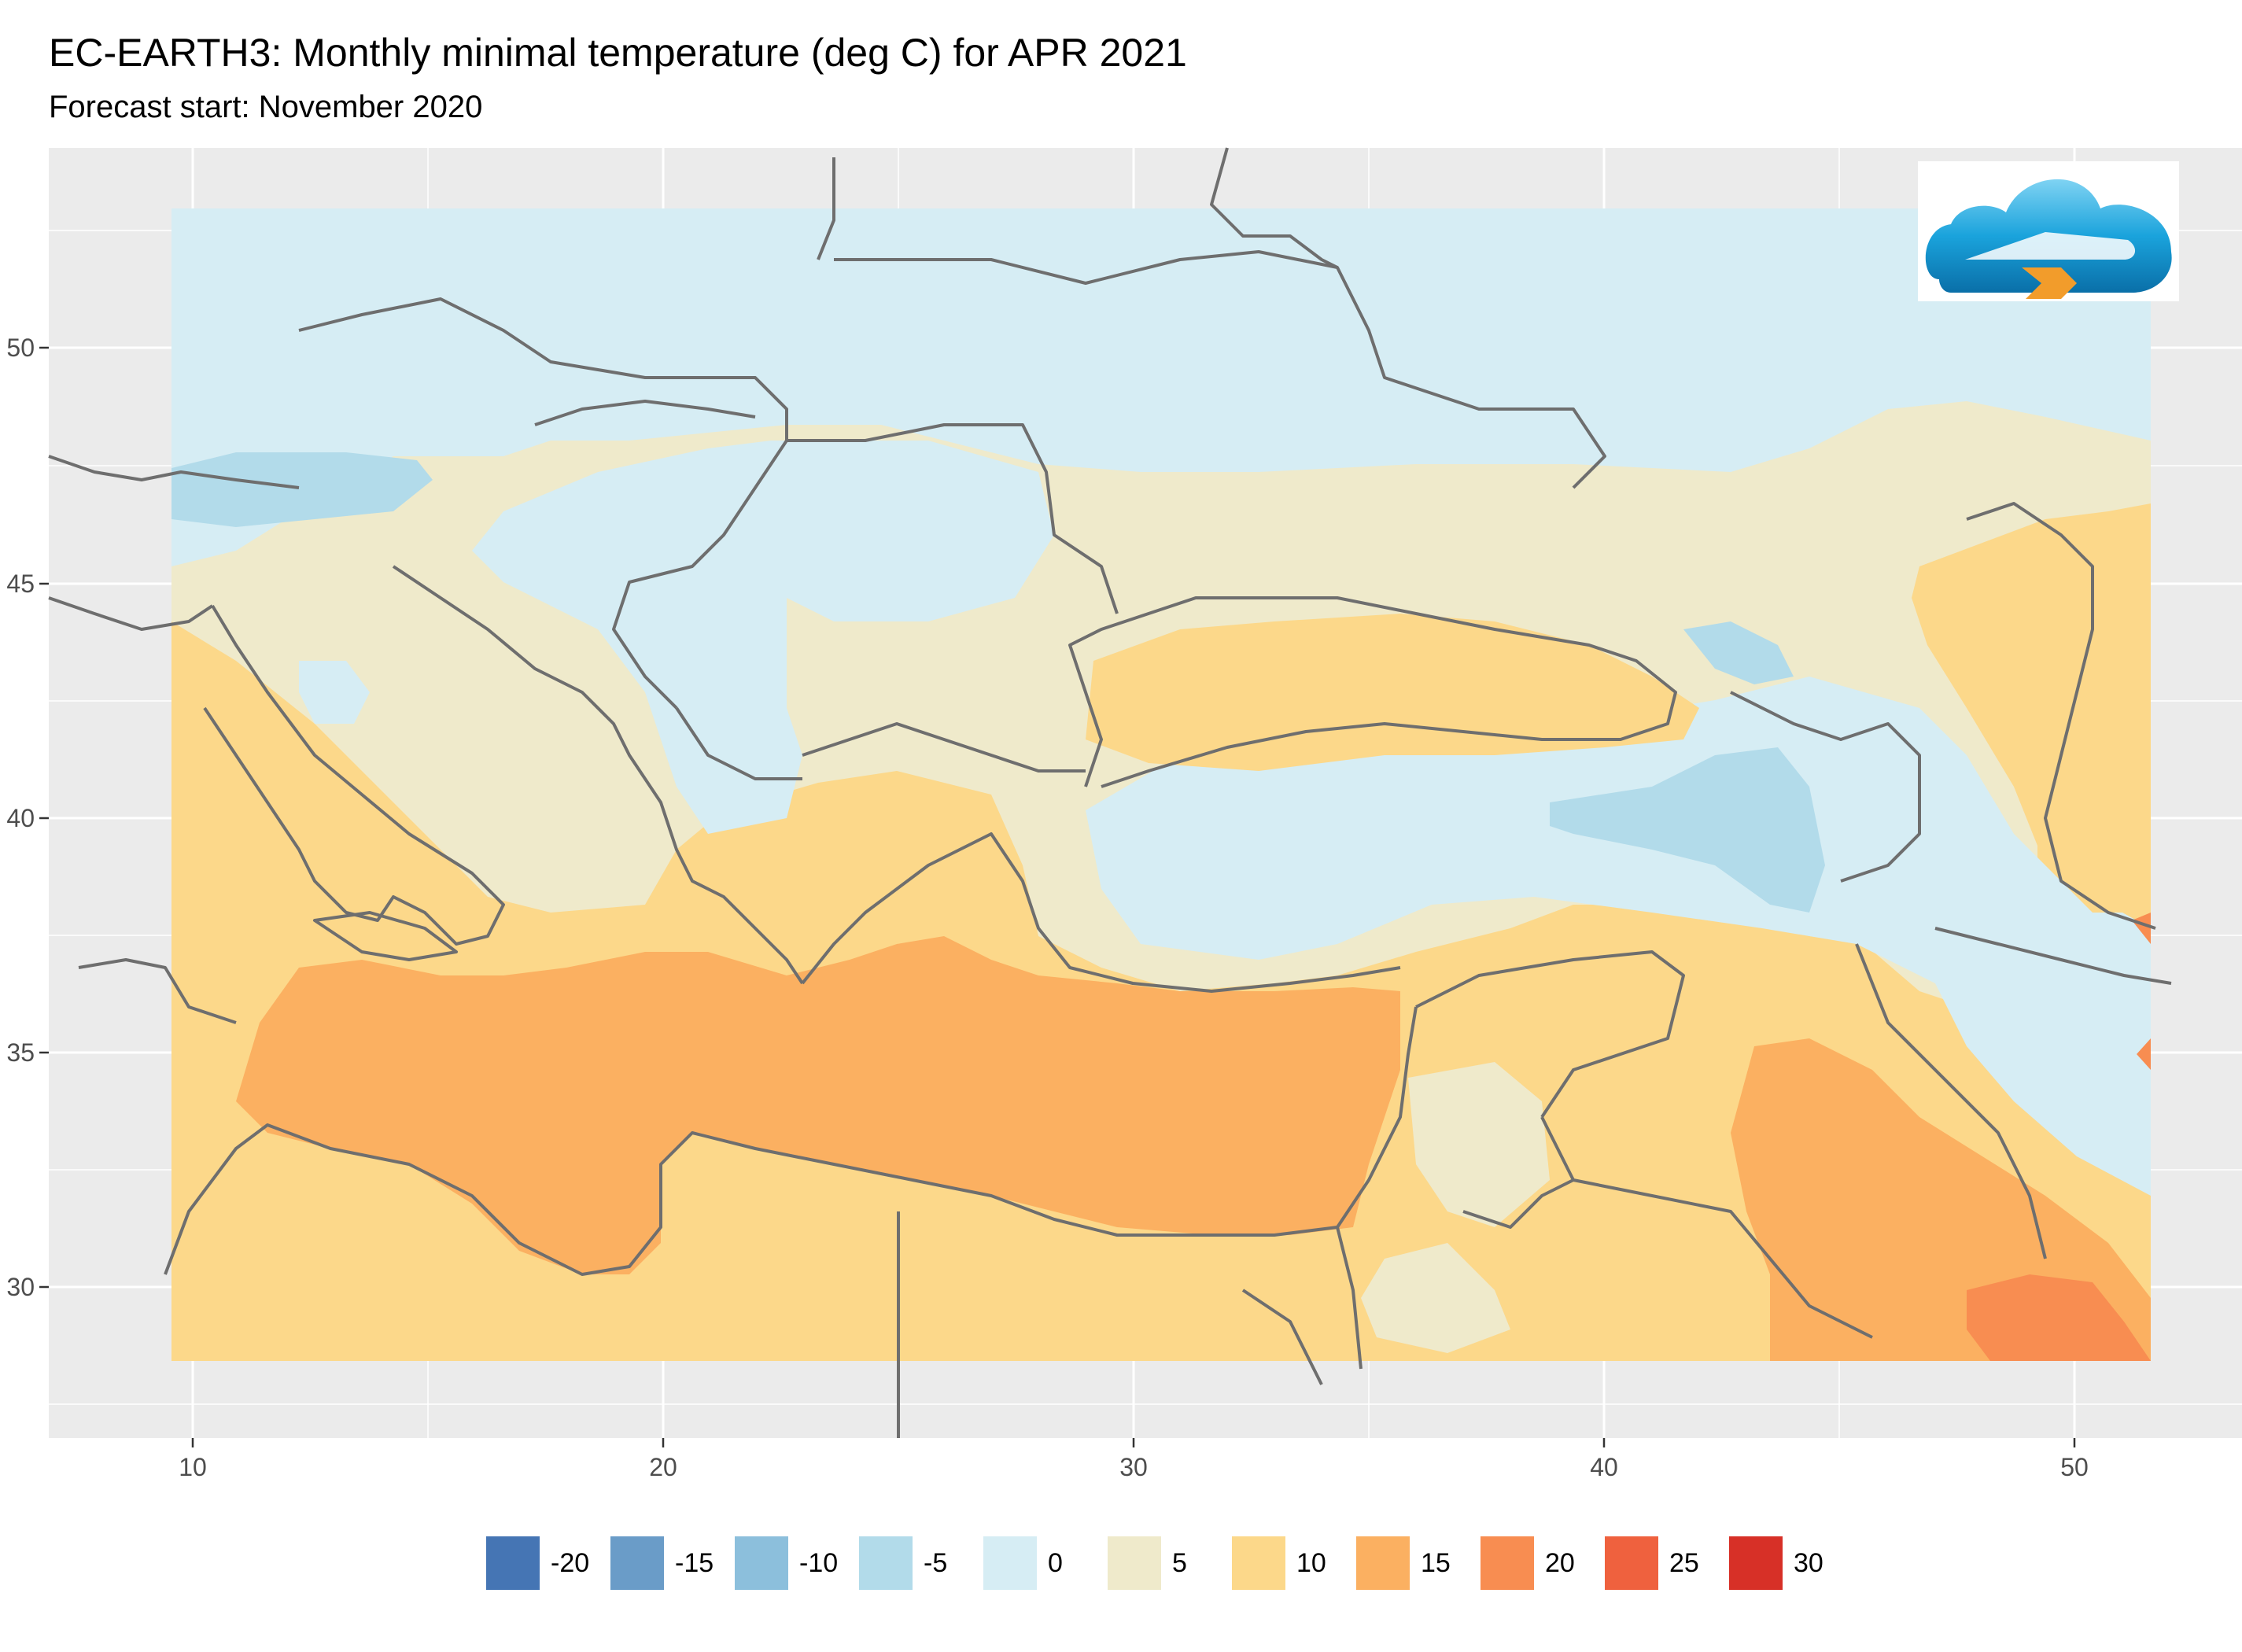 This screenshot has height=1652, width=2242. I want to click on legend-label: 25, so click(1684, 1562).